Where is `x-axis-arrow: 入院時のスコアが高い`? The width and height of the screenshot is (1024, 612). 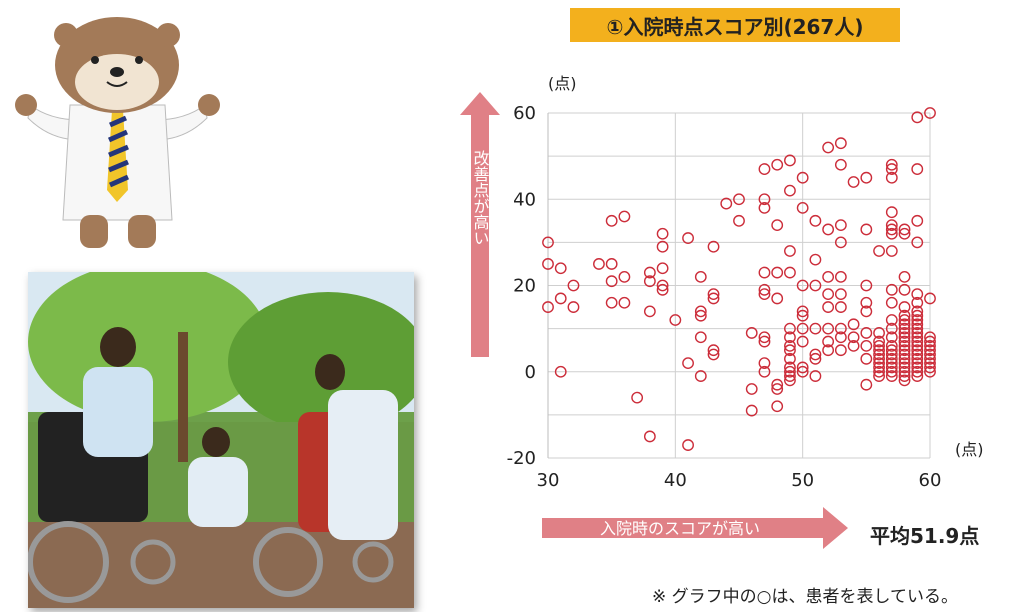 x-axis-arrow: 入院時のスコアが高い is located at coordinates (695, 528).